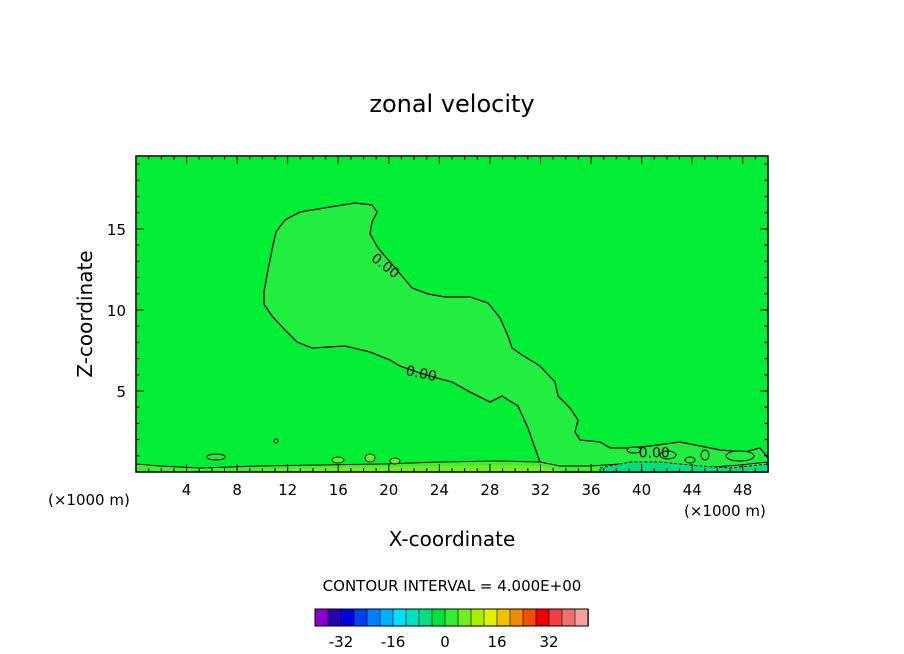 The image size is (904, 654). Describe the element at coordinates (388, 490) in the screenshot. I see `x-tick-label: 20` at that location.